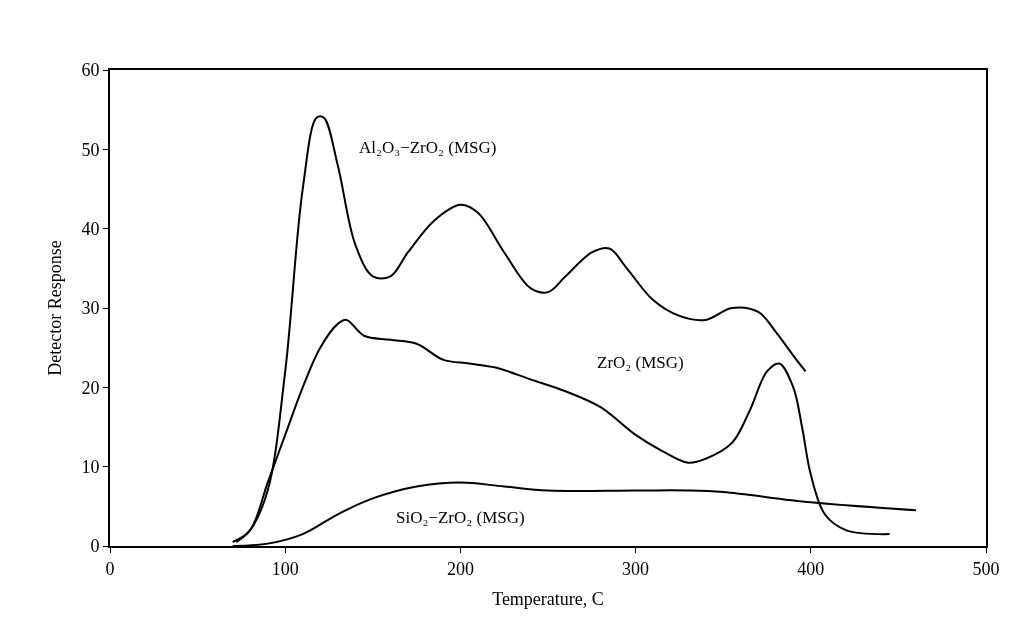 This screenshot has width=1026, height=636. Describe the element at coordinates (460, 568) in the screenshot. I see `x-tick-label: 200` at that location.